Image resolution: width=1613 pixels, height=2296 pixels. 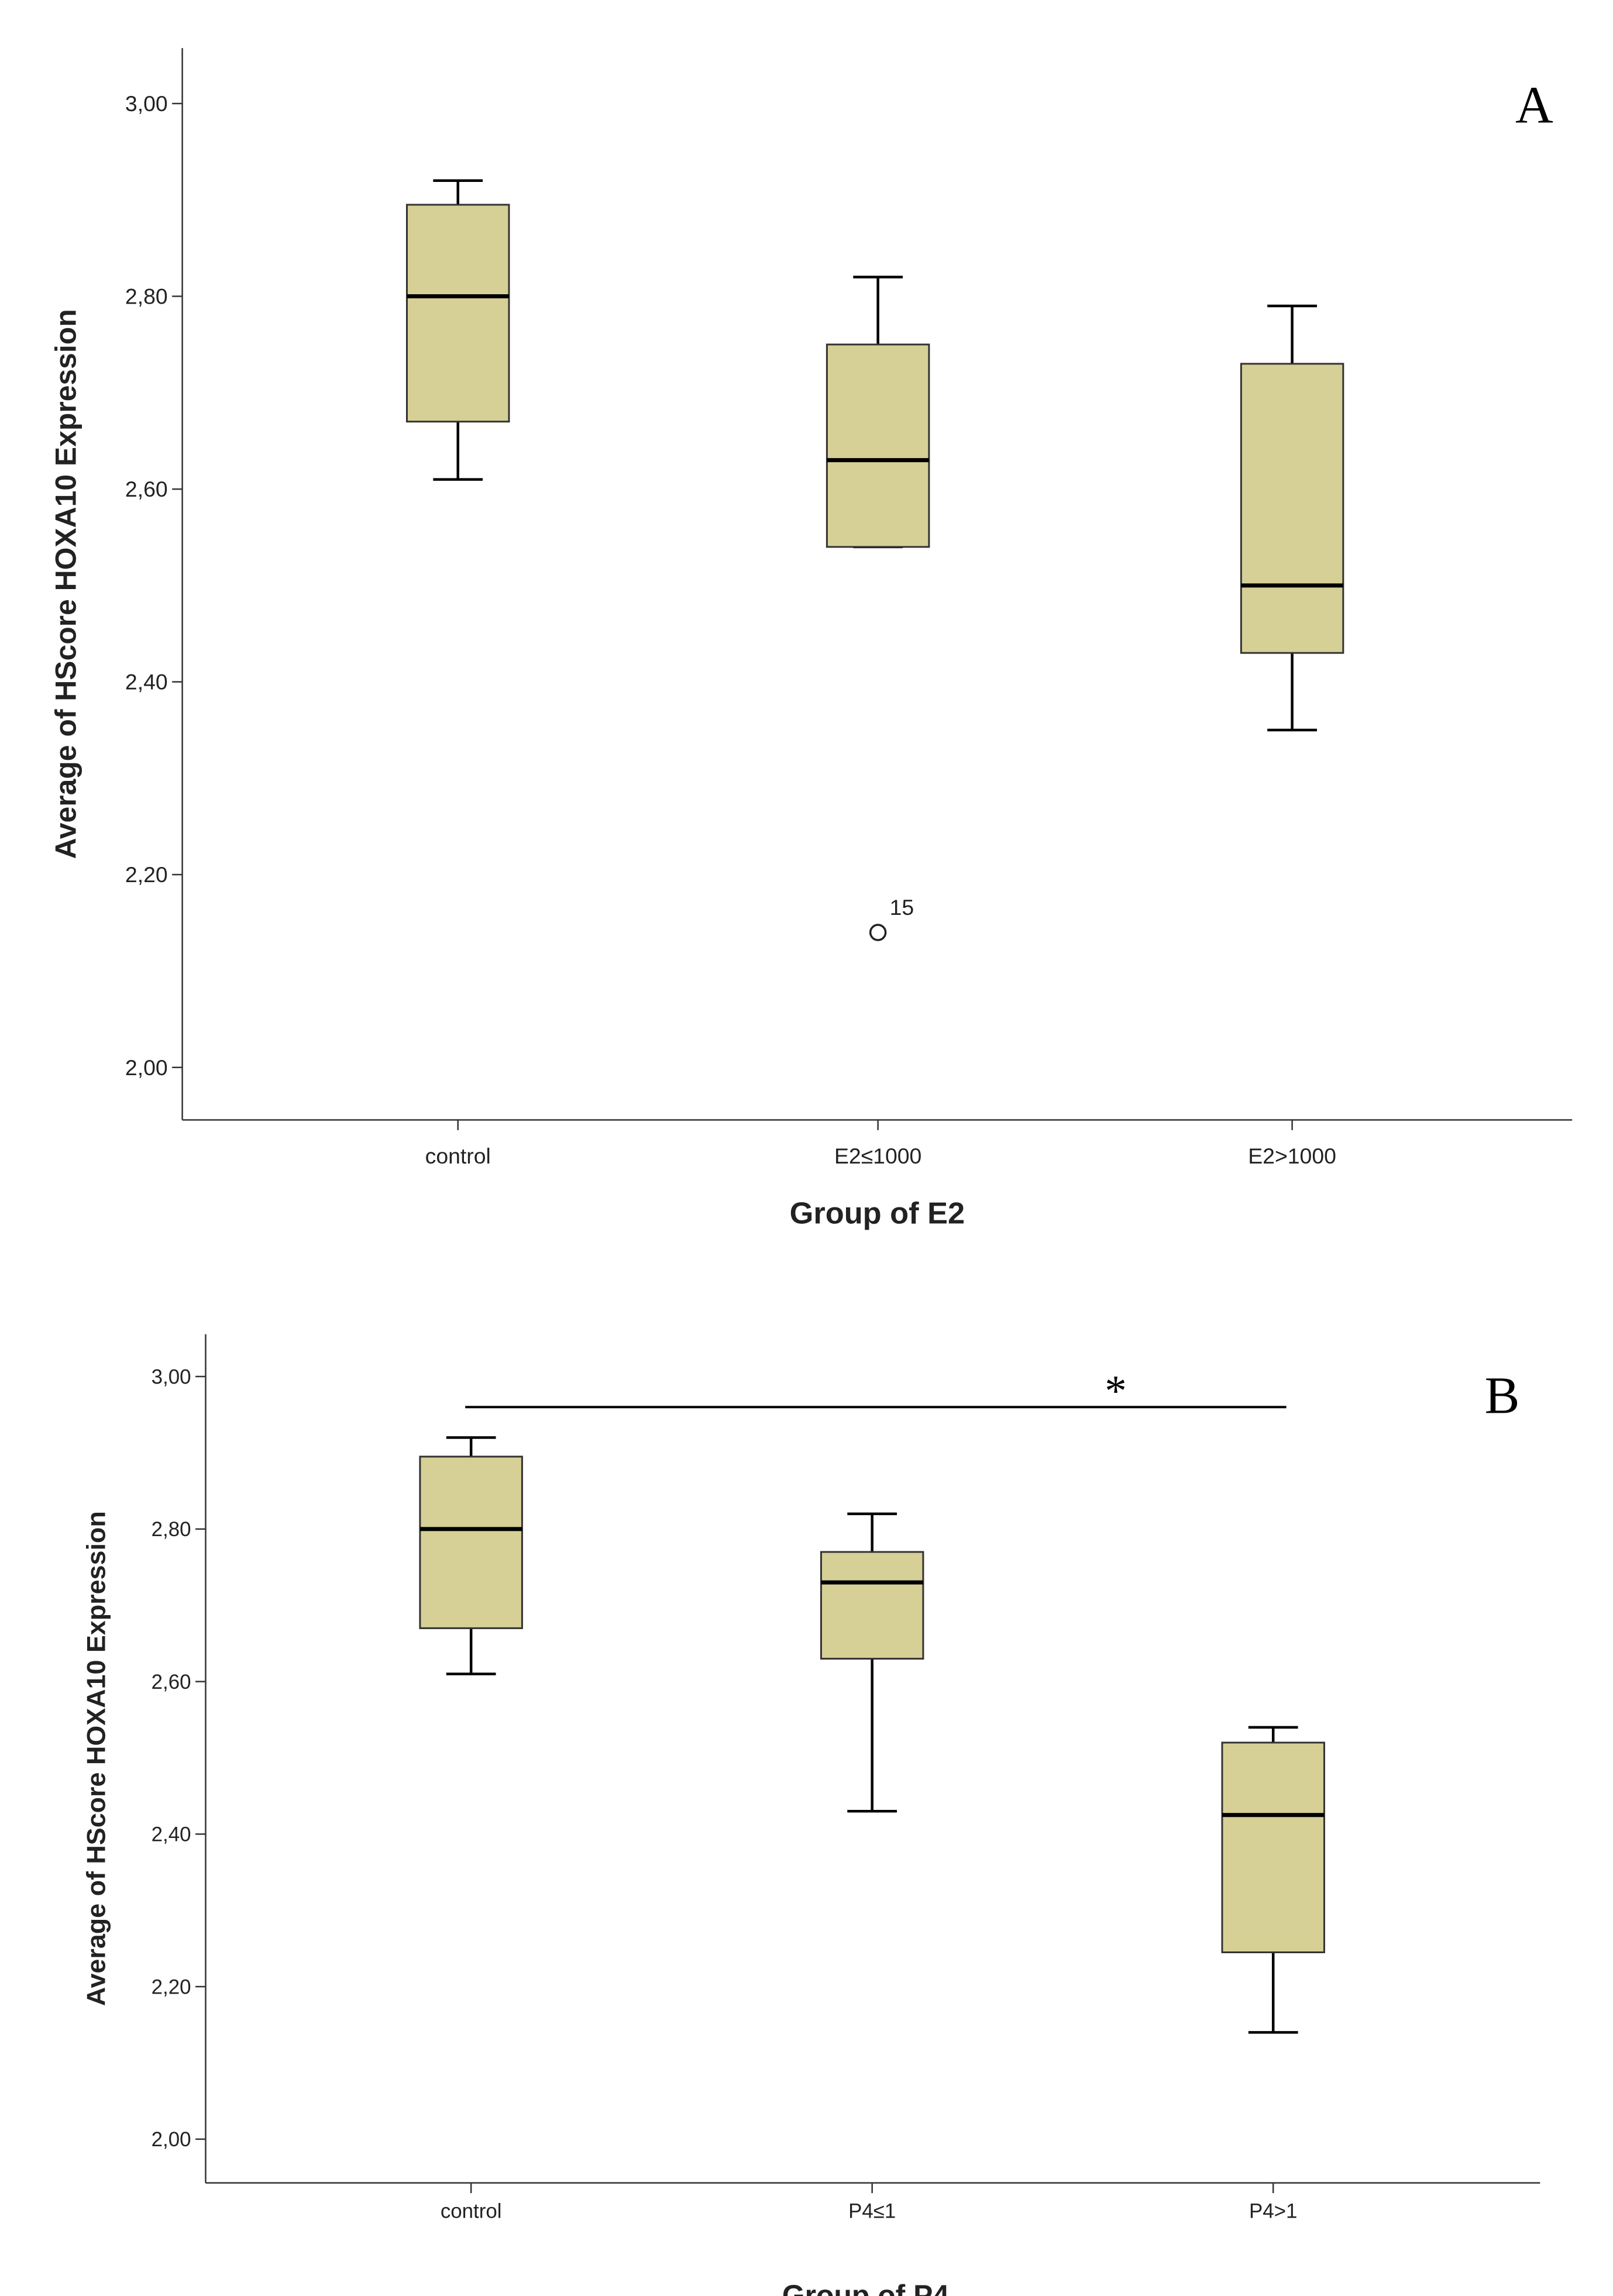 I want to click on x-axis-title: Group of E2, so click(x=877, y=1213).